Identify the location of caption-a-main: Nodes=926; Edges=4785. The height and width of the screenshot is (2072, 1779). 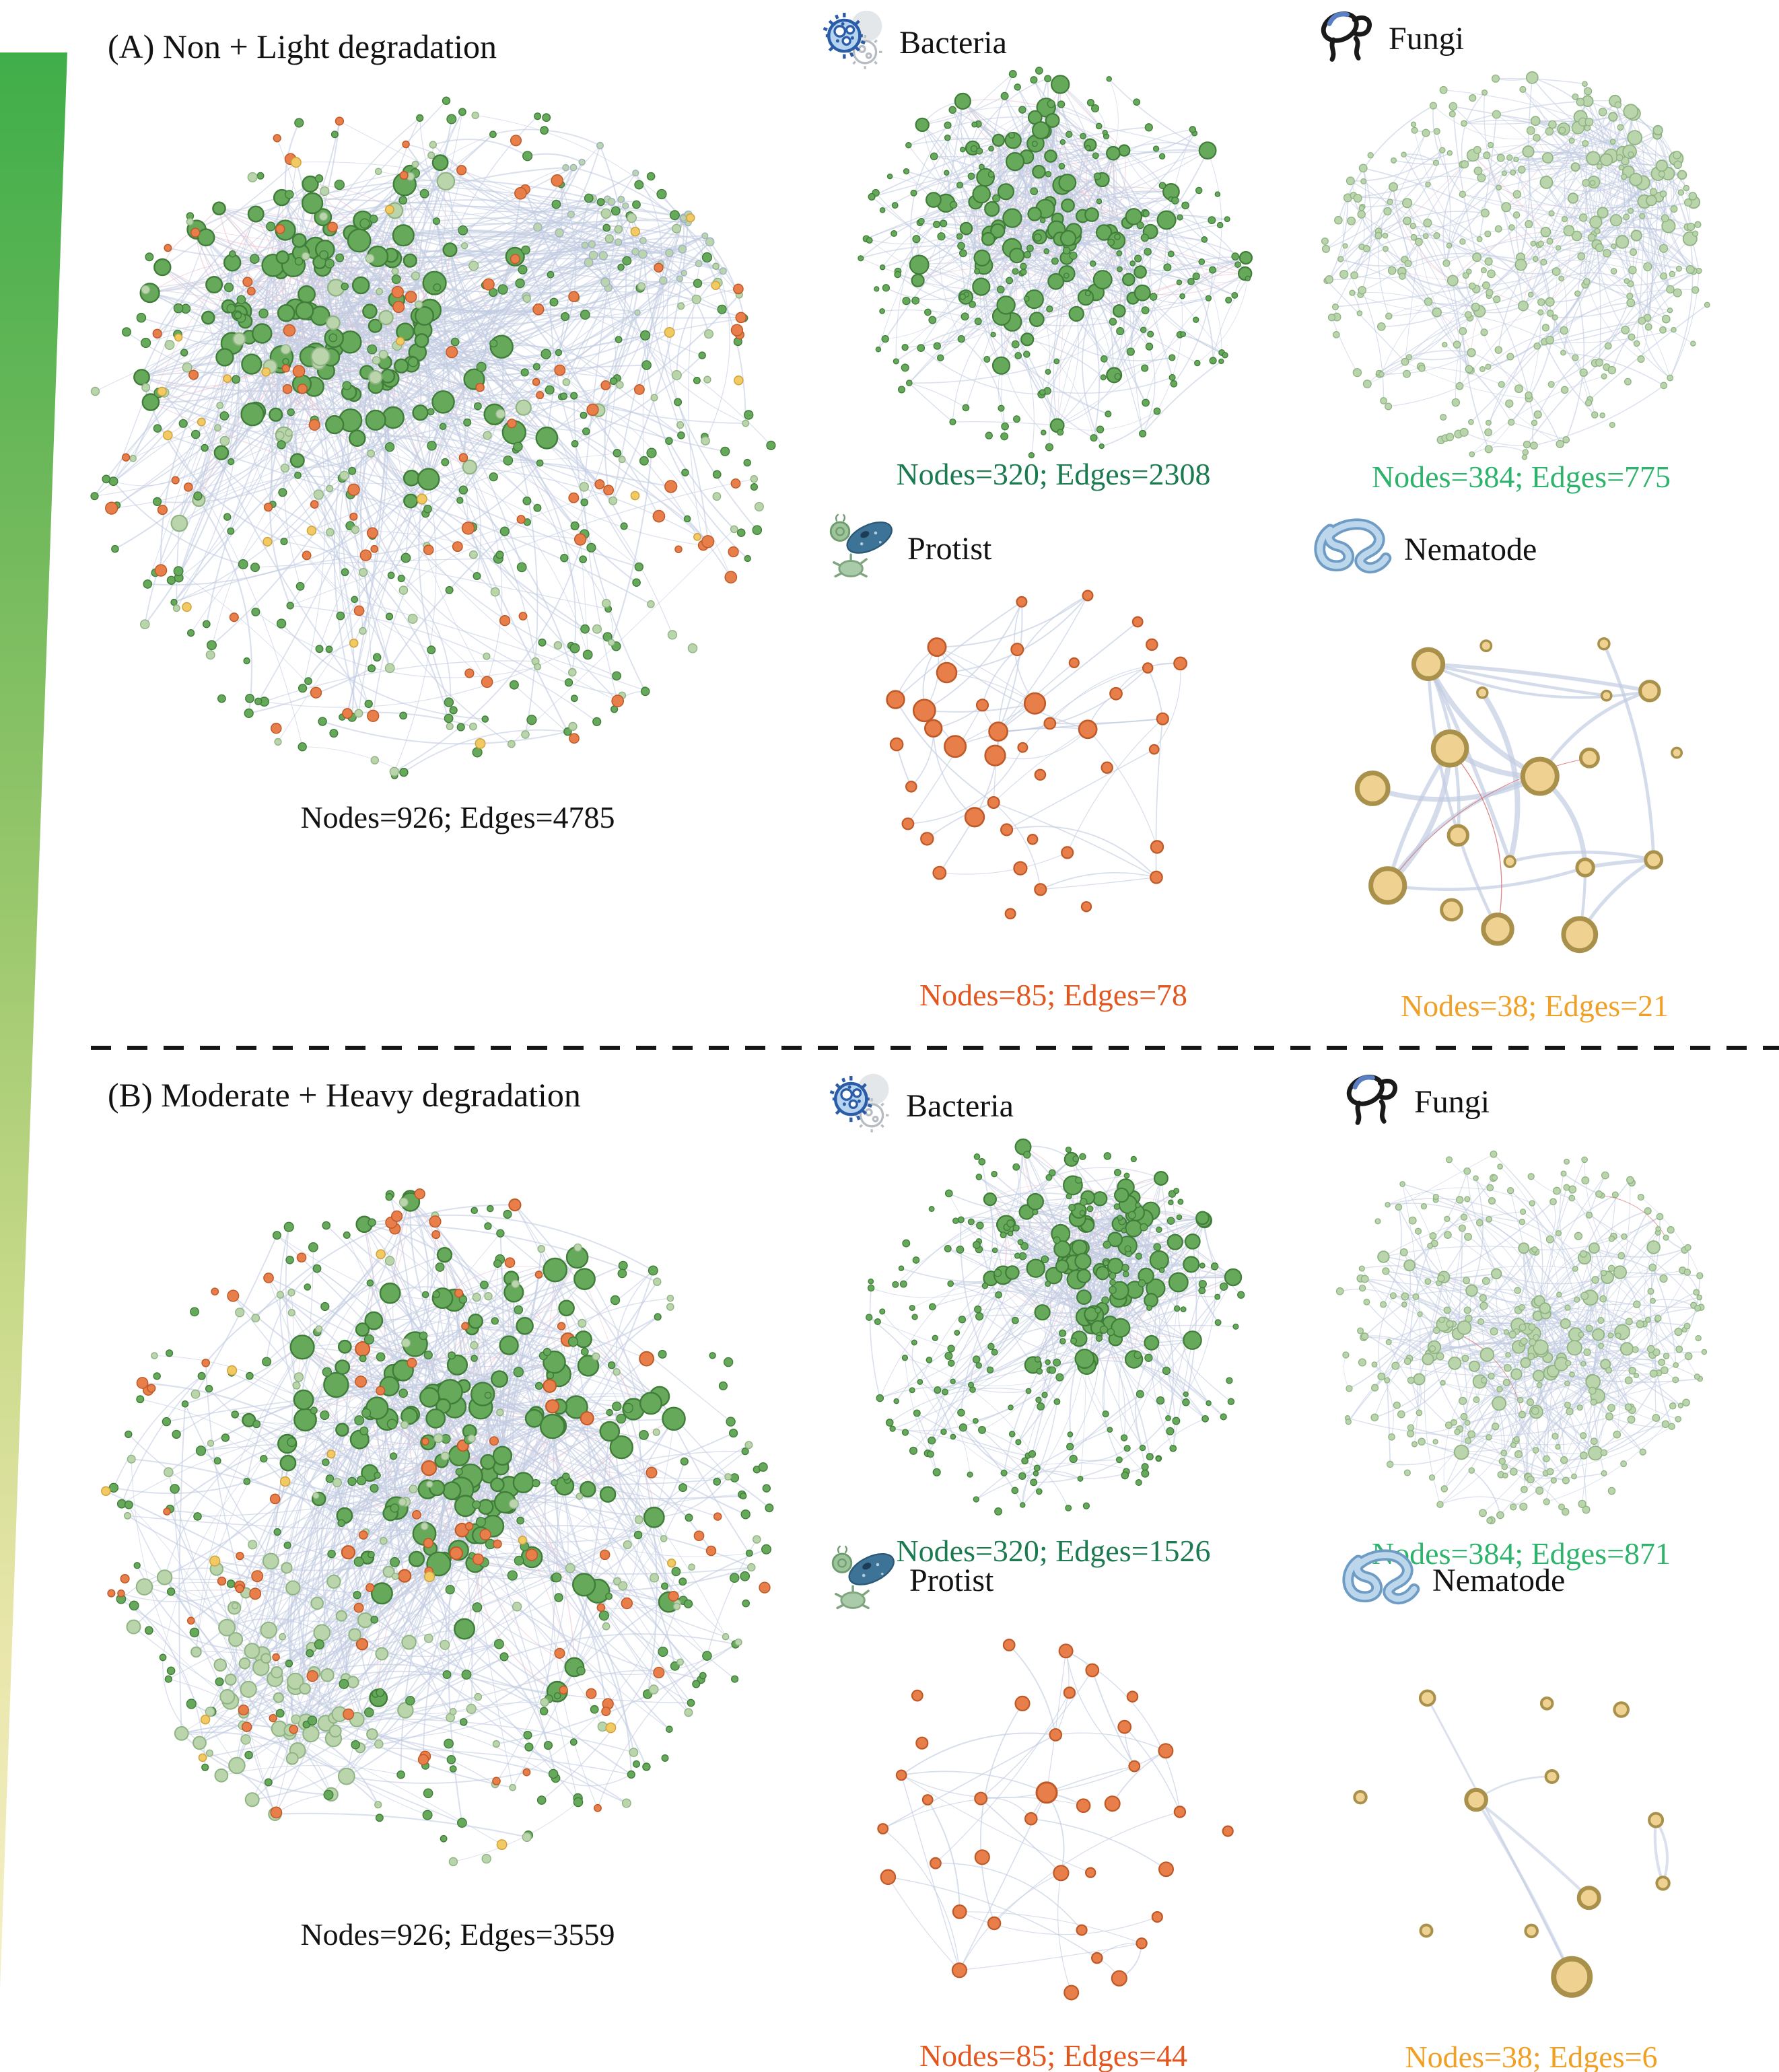
(457, 817).